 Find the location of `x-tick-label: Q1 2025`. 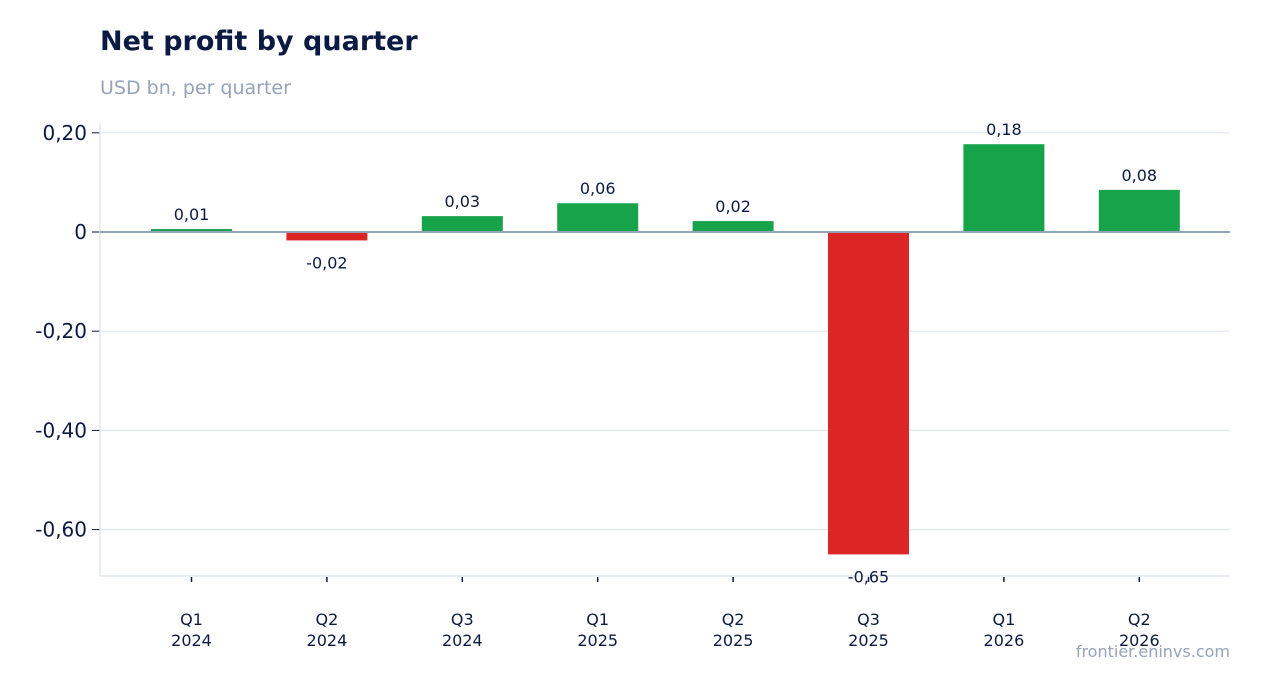

x-tick-label: Q1 2025 is located at coordinates (597, 630).